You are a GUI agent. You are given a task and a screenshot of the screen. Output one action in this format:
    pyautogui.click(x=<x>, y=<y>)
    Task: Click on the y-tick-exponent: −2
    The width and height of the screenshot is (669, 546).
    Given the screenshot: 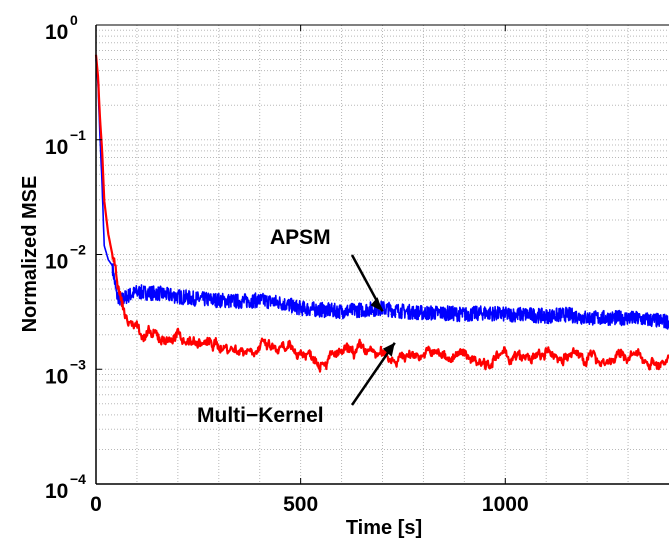 What is the action you would take?
    pyautogui.click(x=78, y=250)
    